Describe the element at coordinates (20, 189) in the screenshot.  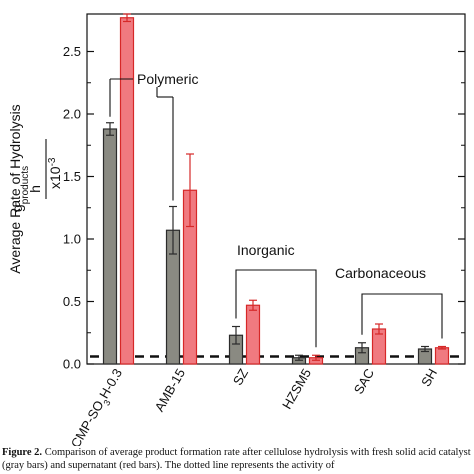
I see `y-label-fraction-top: gproducts` at that location.